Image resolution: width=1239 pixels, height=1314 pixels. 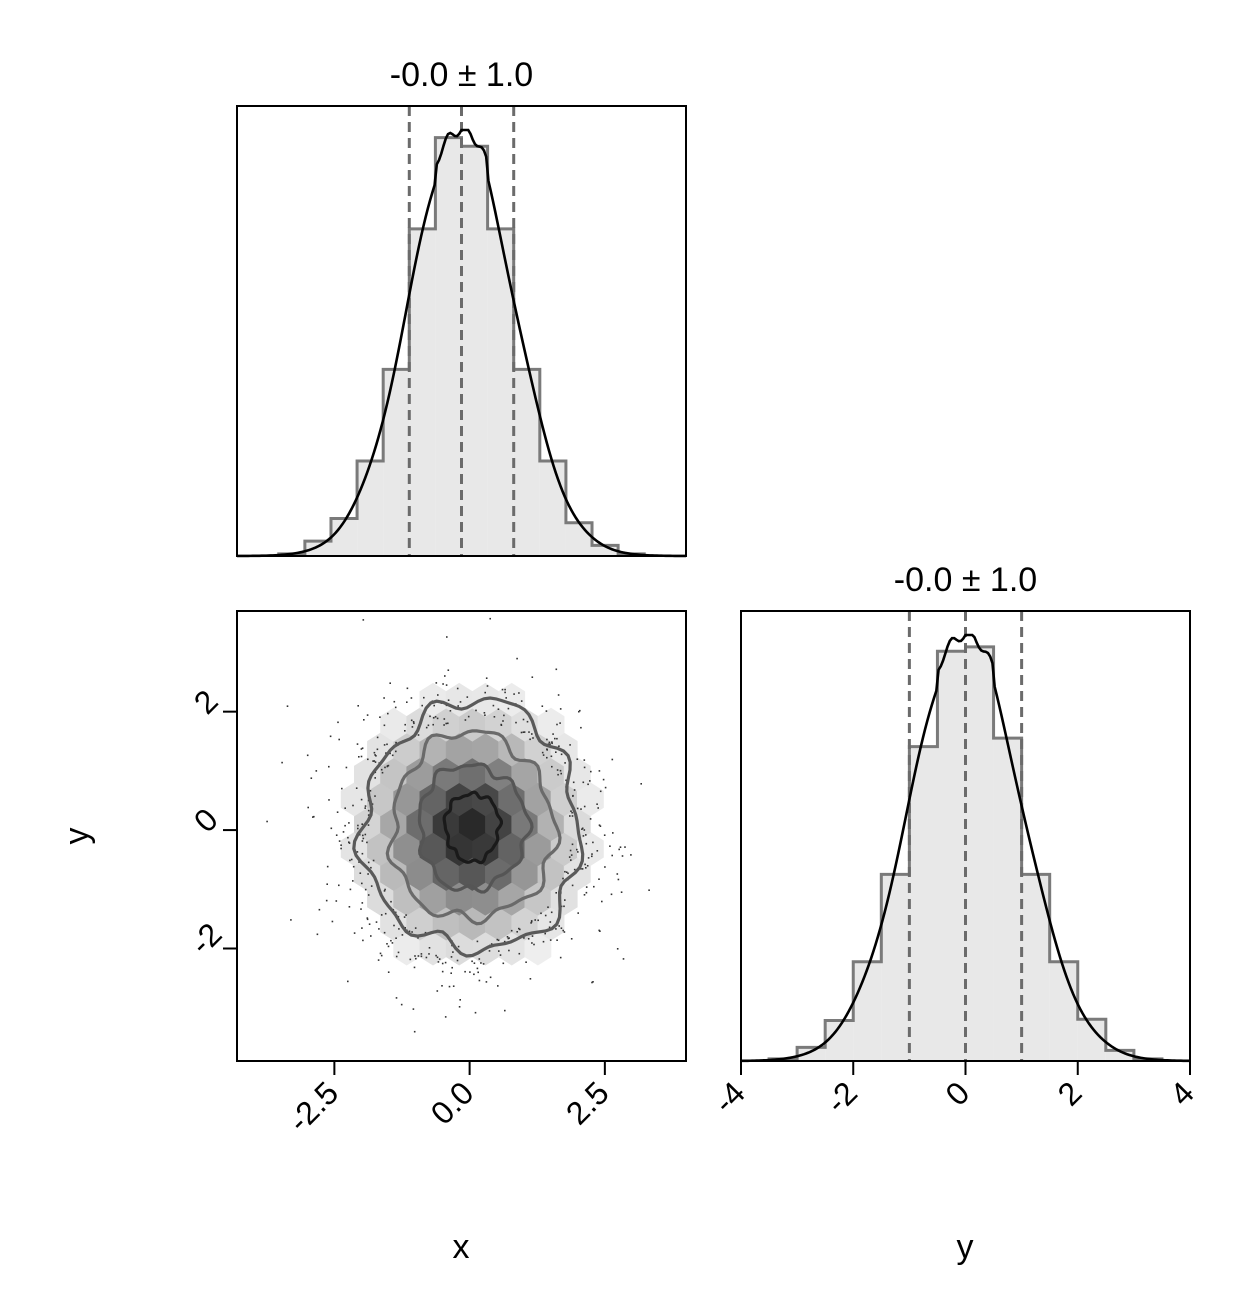 What do you see at coordinates (461, 331) in the screenshot?
I see `histogram-x-quantile-lines` at bounding box center [461, 331].